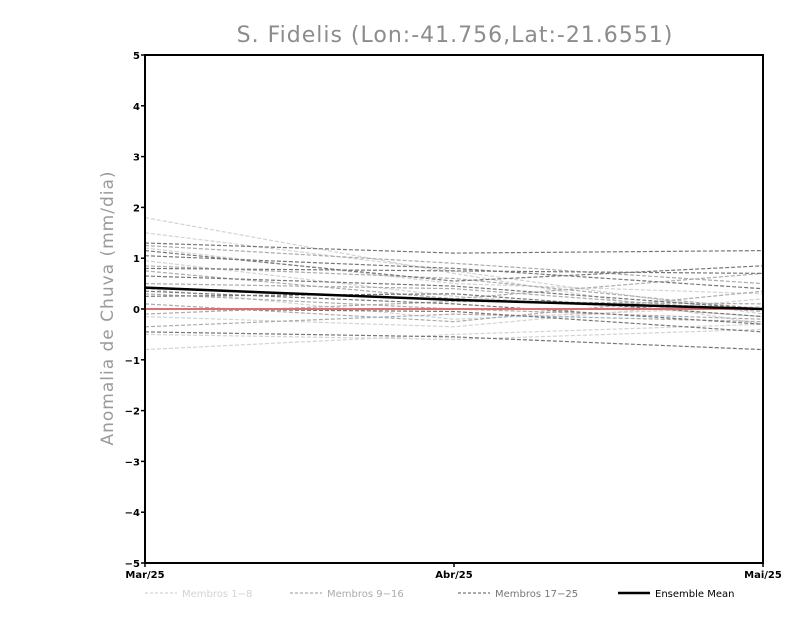 This screenshot has height=618, width=800. What do you see at coordinates (132, 564) in the screenshot?
I see `y-tick-label: −5` at bounding box center [132, 564].